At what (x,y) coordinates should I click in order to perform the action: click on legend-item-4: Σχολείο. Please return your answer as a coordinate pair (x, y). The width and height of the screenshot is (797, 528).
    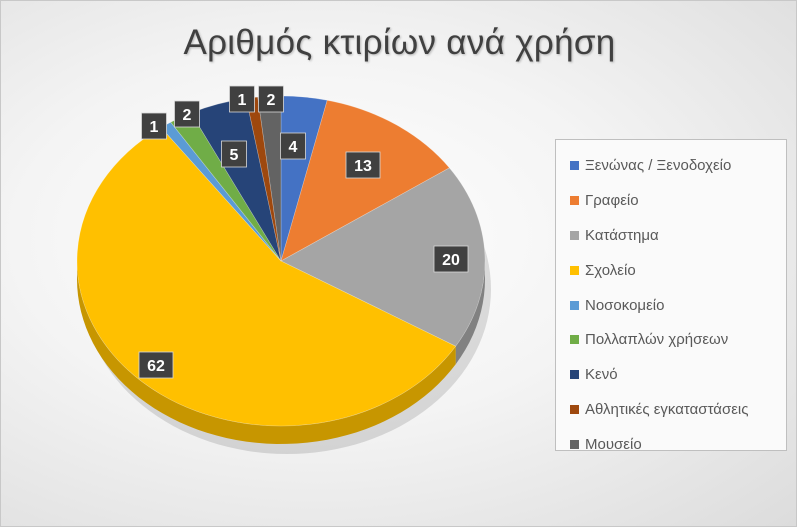
    Looking at the image, I should click on (678, 270).